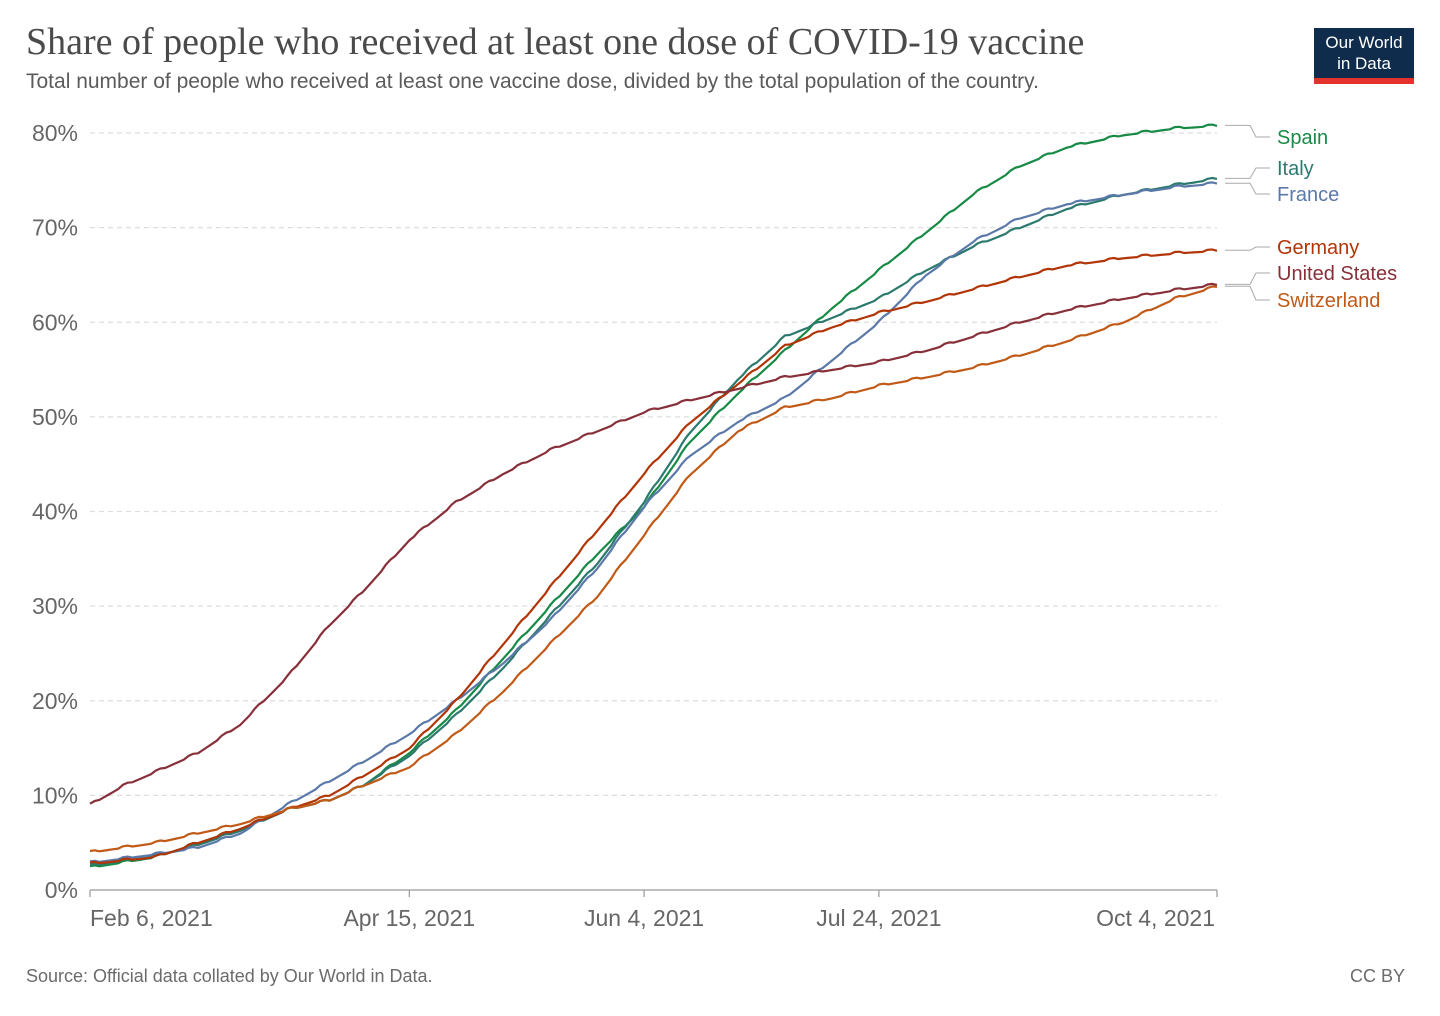  I want to click on y-tick-label: 80%, so click(55, 133).